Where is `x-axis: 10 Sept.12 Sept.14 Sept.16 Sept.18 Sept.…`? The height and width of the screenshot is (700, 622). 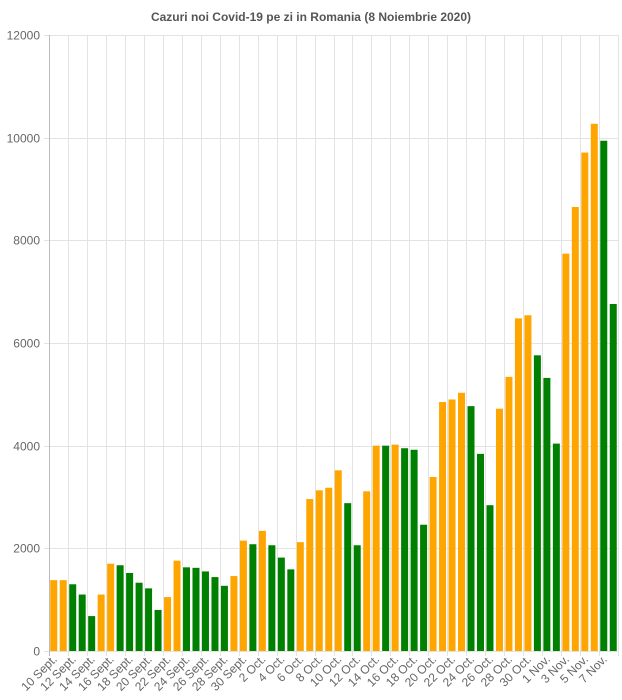 x-axis: 10 Sept.12 Sept.14 Sept.16 Sept.18 Sept.… is located at coordinates (314, 673).